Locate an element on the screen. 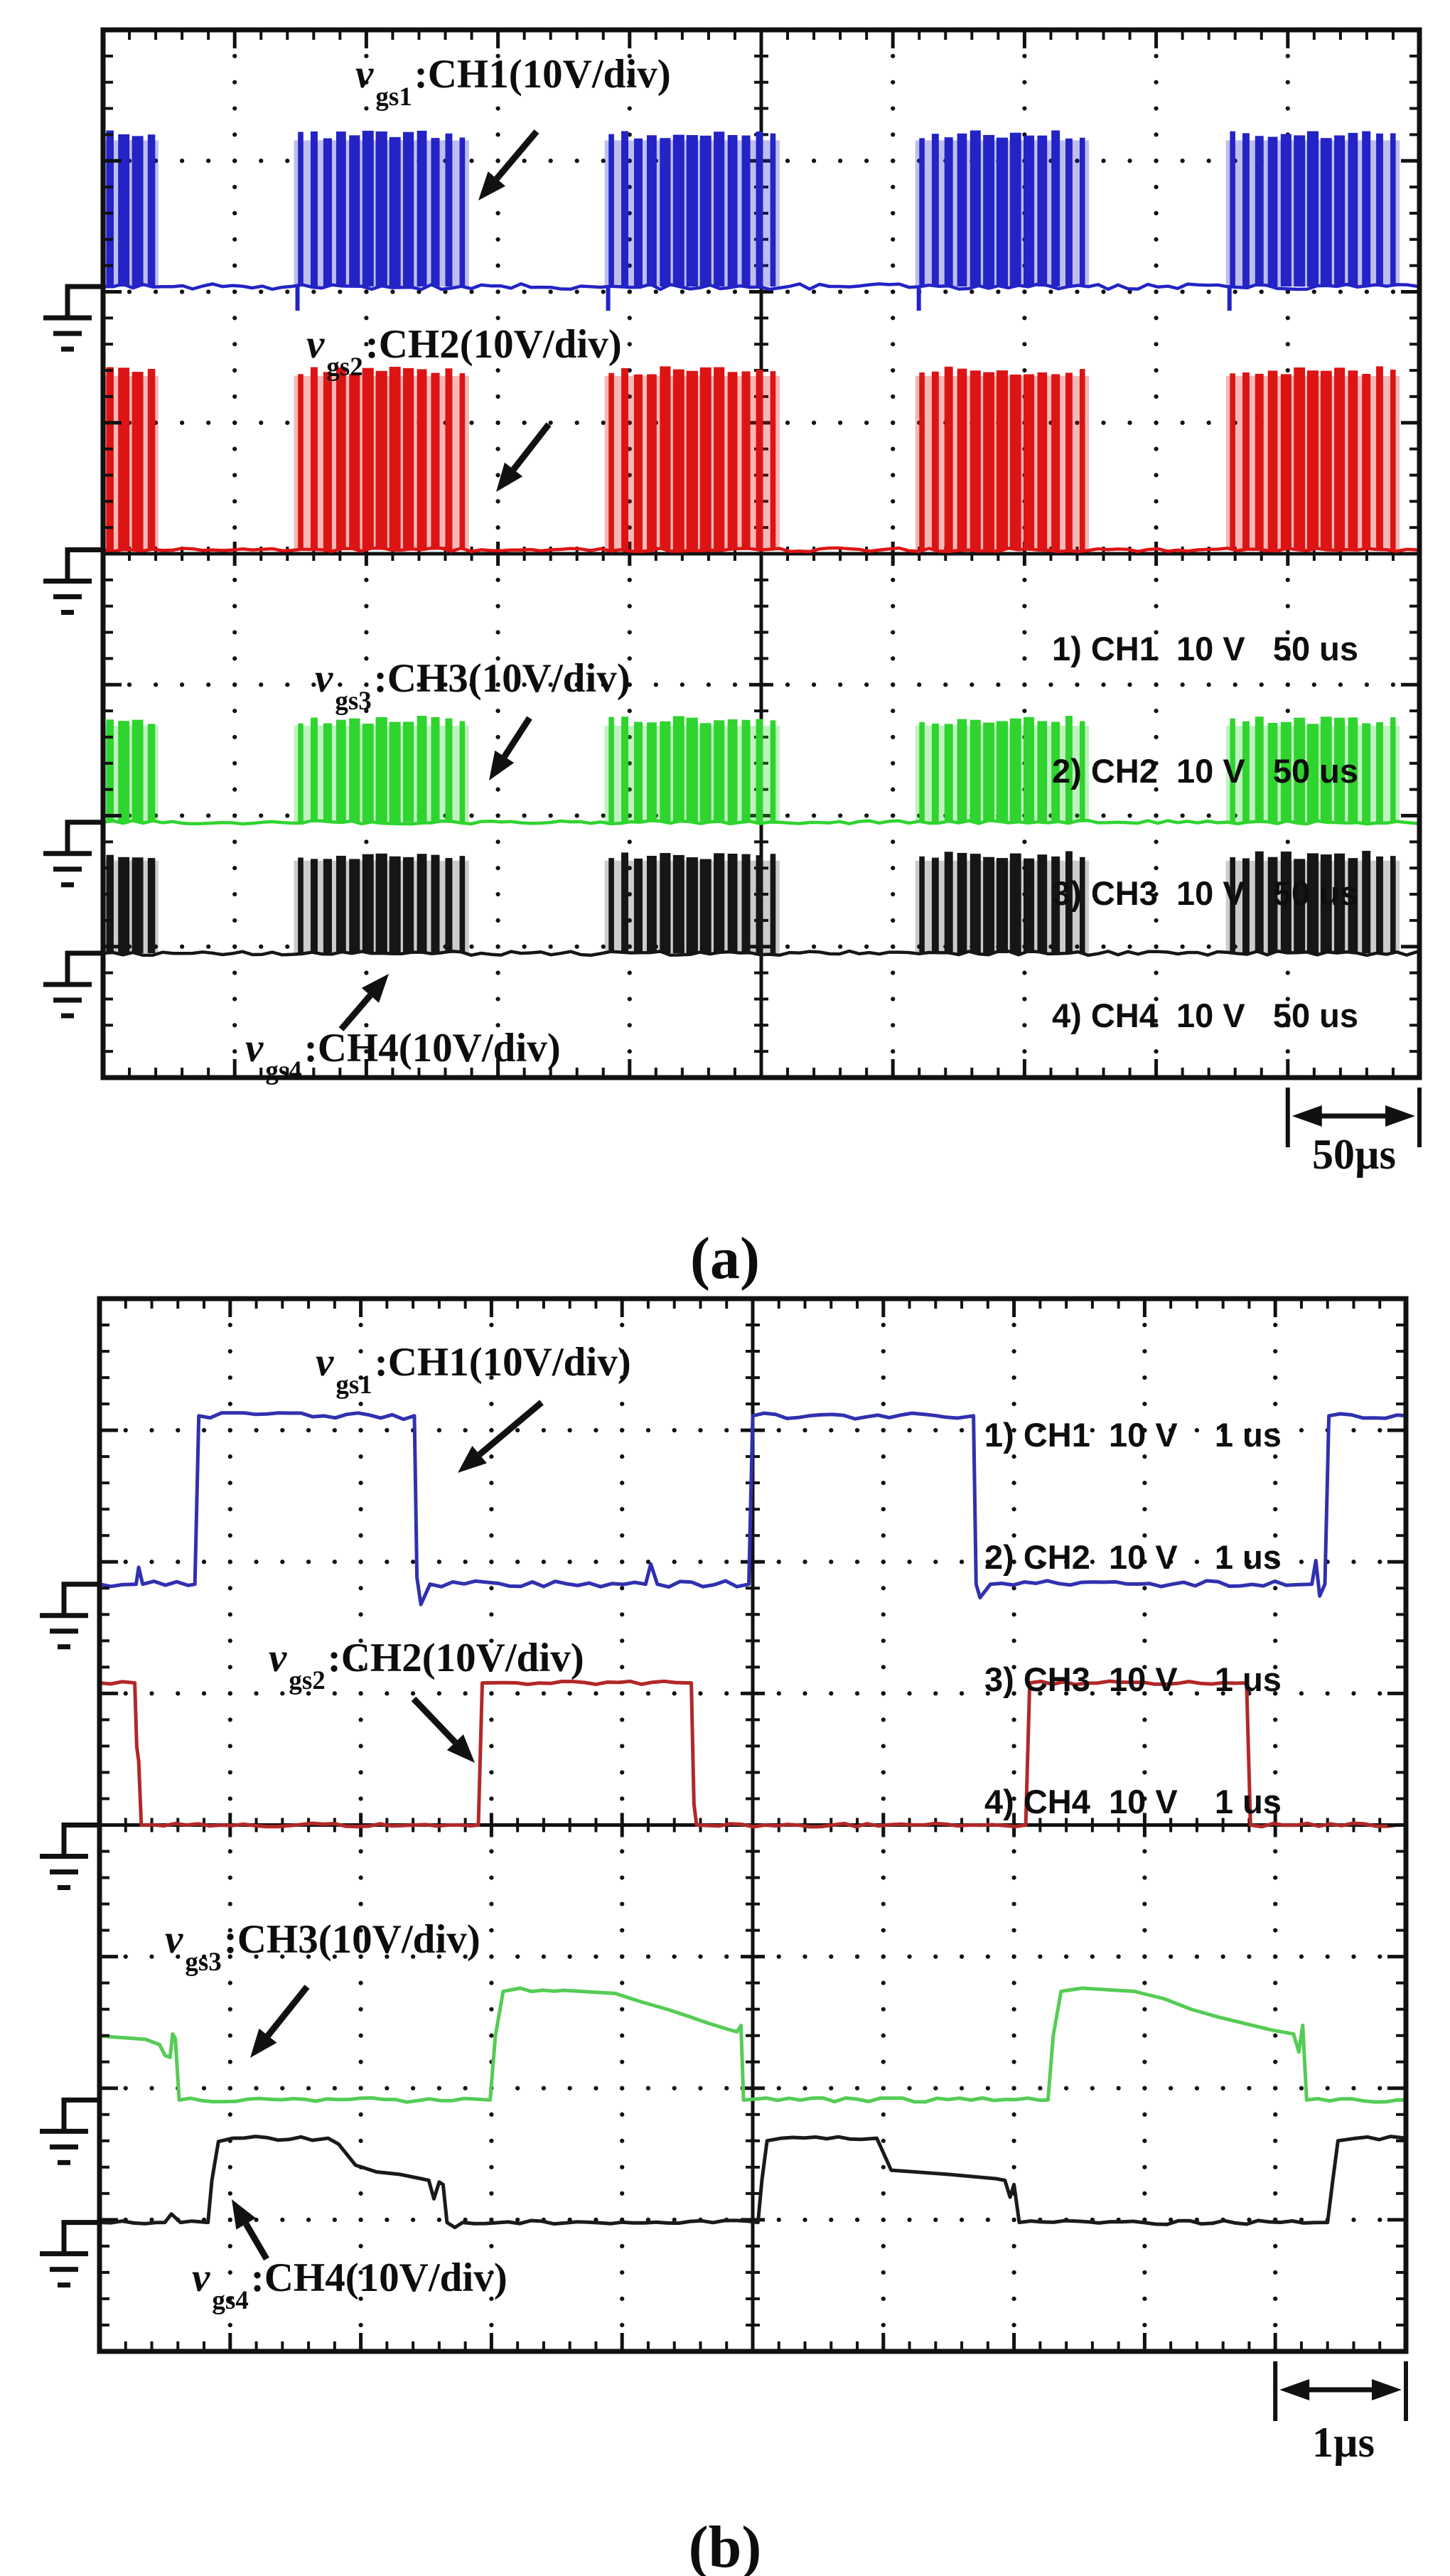 The image size is (1450, 2576). readout-line: 4) CH4 10 V 50 us is located at coordinates (1205, 1015).